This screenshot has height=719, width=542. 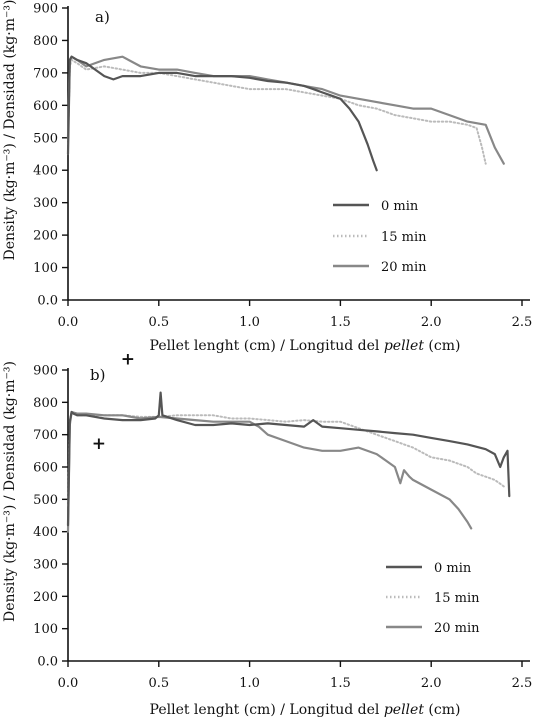 What do you see at coordinates (102, 17) in the screenshot?
I see `panel-label: a)` at bounding box center [102, 17].